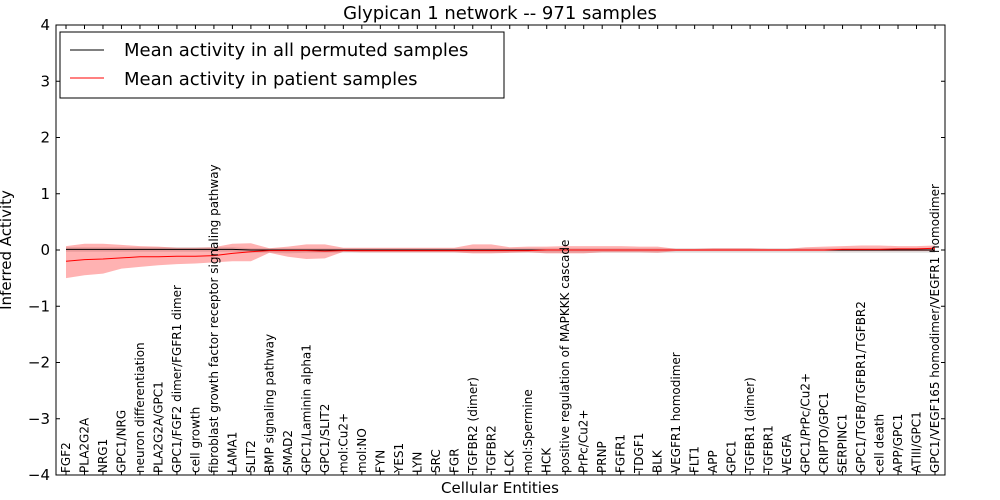  I want to click on x-category-label: GPC1/SLIT2, so click(325, 438).